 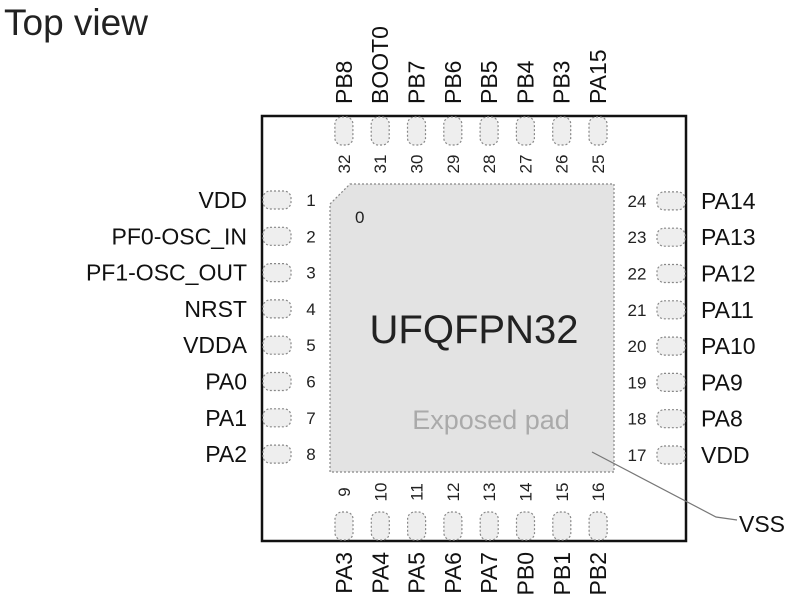 What do you see at coordinates (637, 237) in the screenshot?
I see `pin-number-23: 23` at bounding box center [637, 237].